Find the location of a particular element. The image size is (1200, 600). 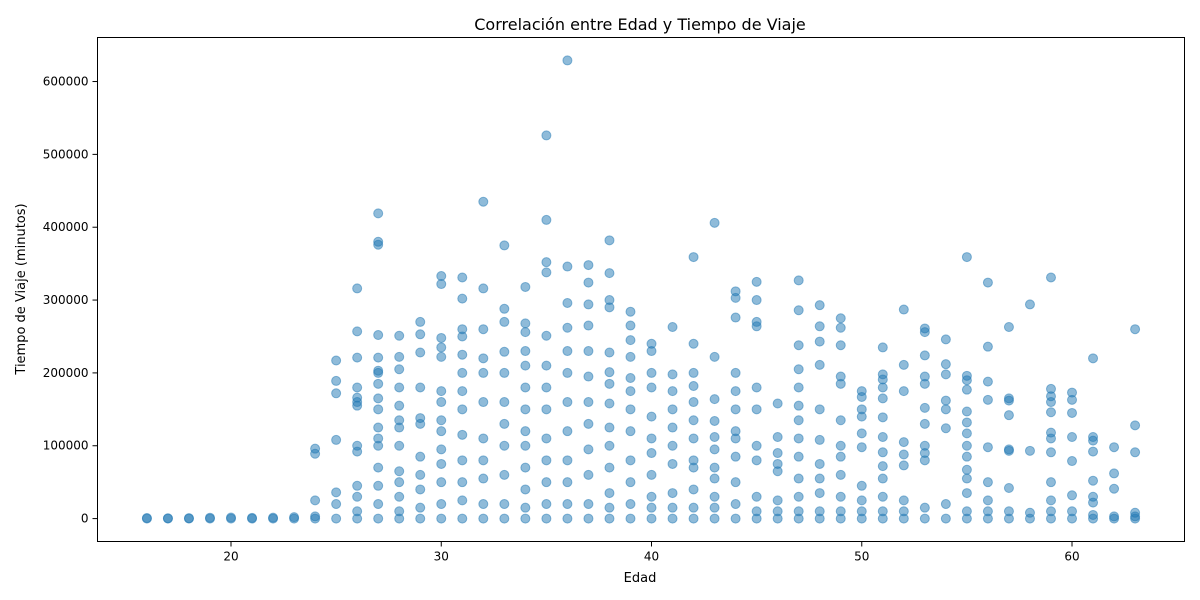

y-tick-label: 600000 is located at coordinates (66, 82).